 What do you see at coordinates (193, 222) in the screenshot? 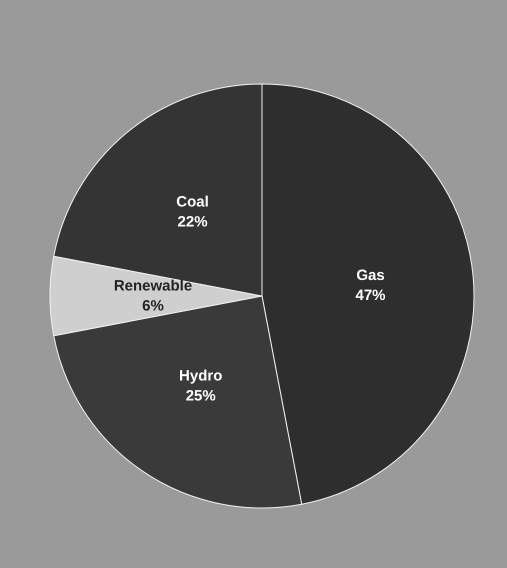
I see `data-label: 22%` at bounding box center [193, 222].